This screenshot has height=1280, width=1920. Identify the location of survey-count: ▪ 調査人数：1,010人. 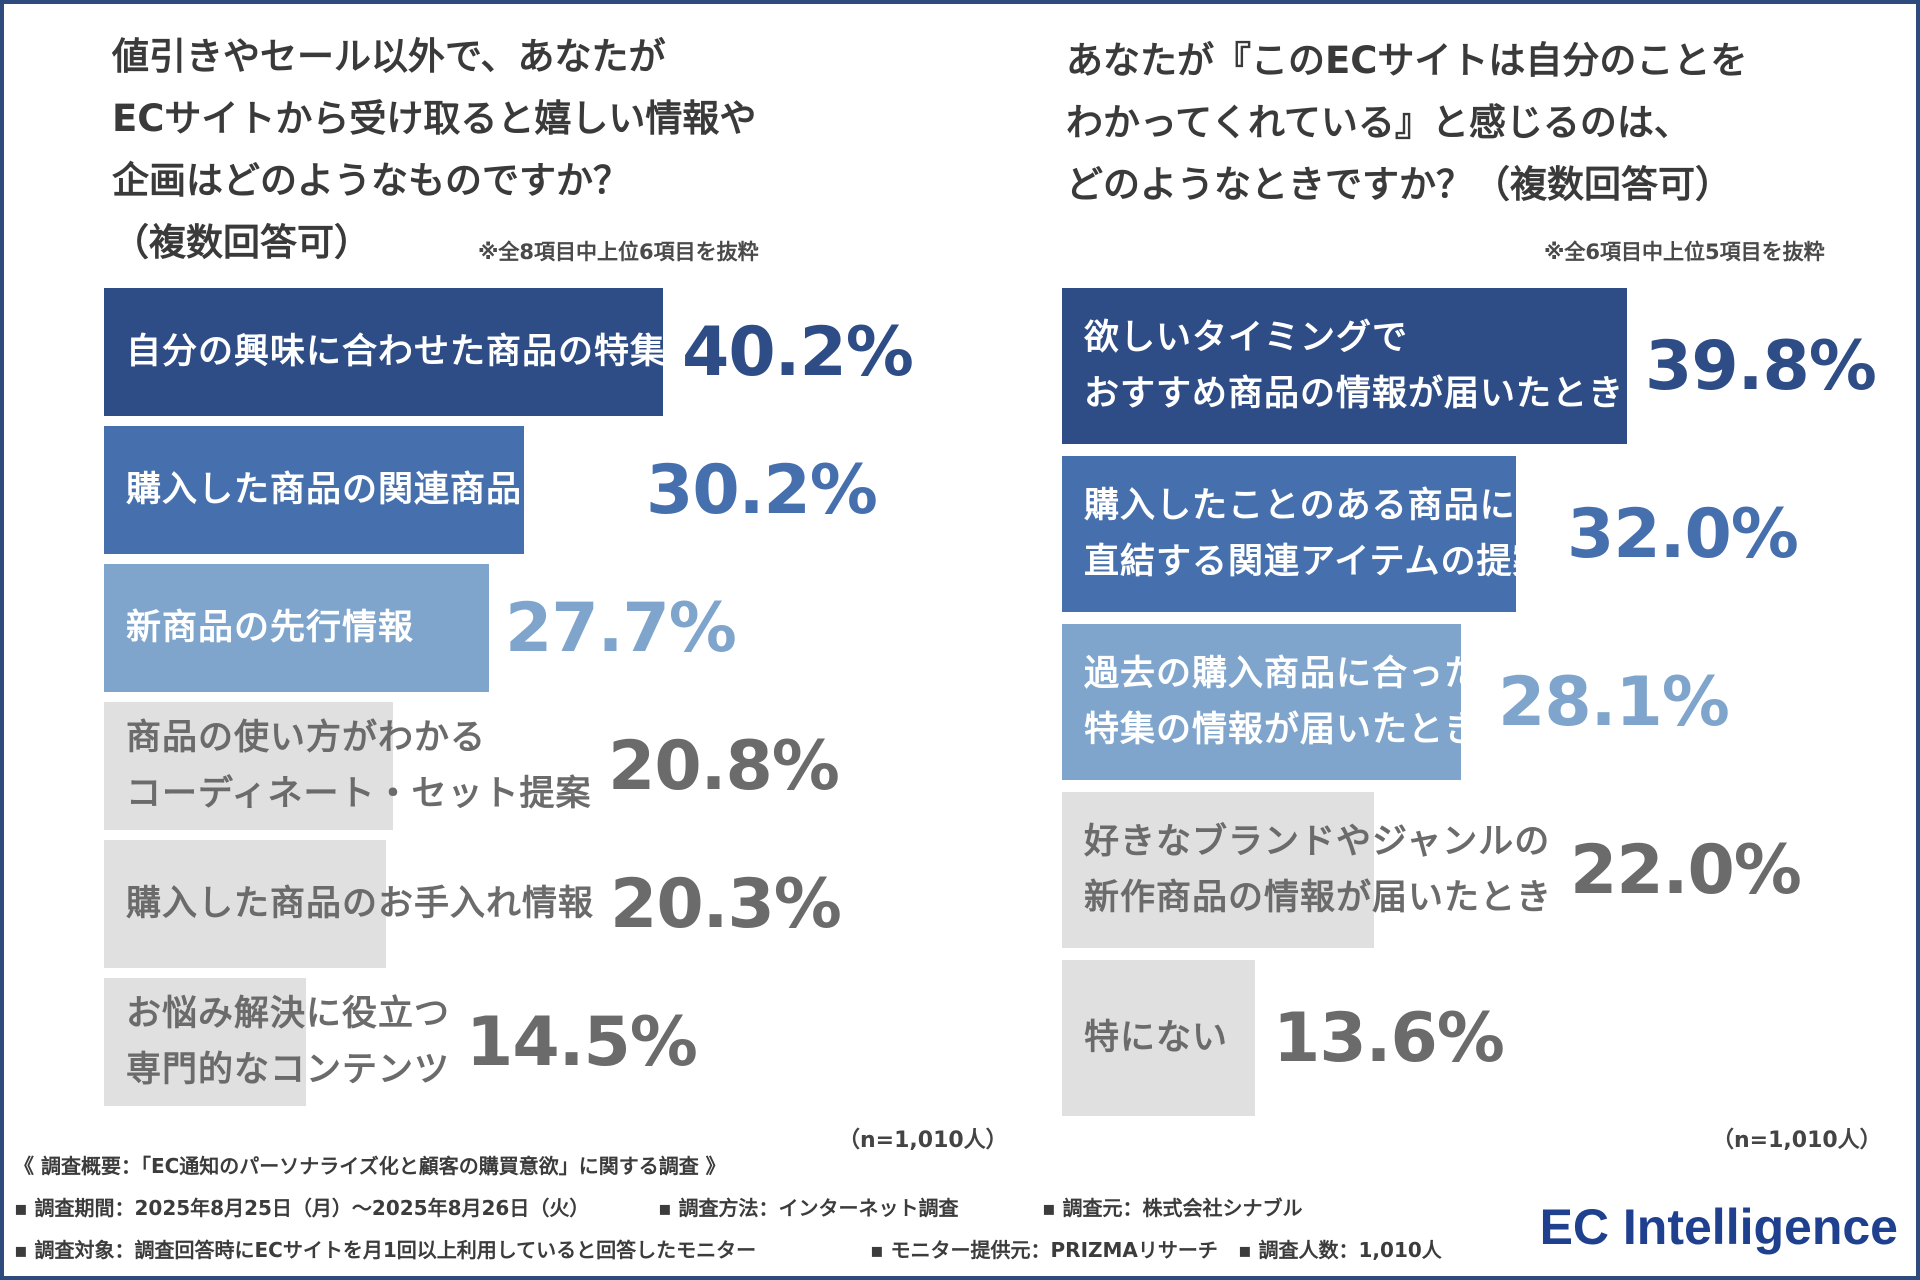
(1340, 1250).